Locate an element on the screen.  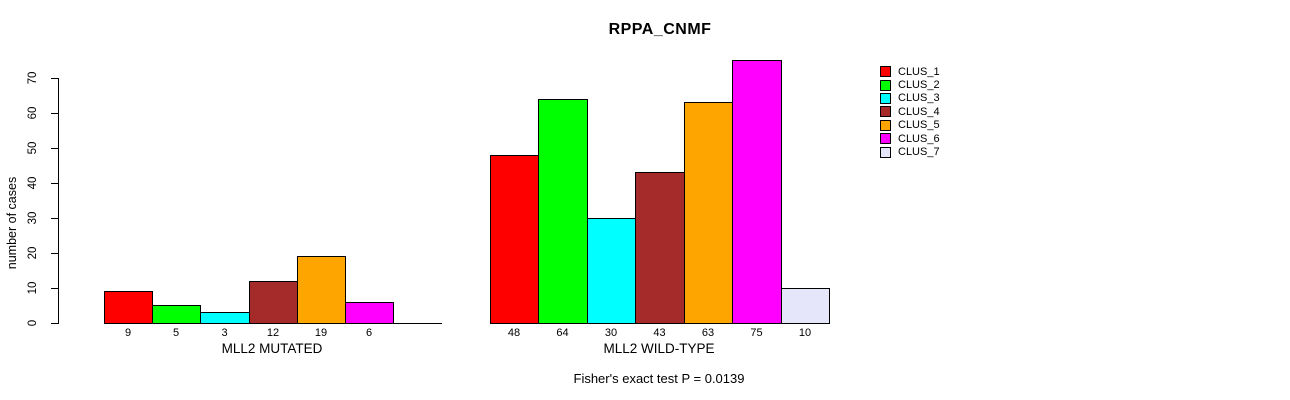
bar-clus-2-mutated is located at coordinates (176, 314).